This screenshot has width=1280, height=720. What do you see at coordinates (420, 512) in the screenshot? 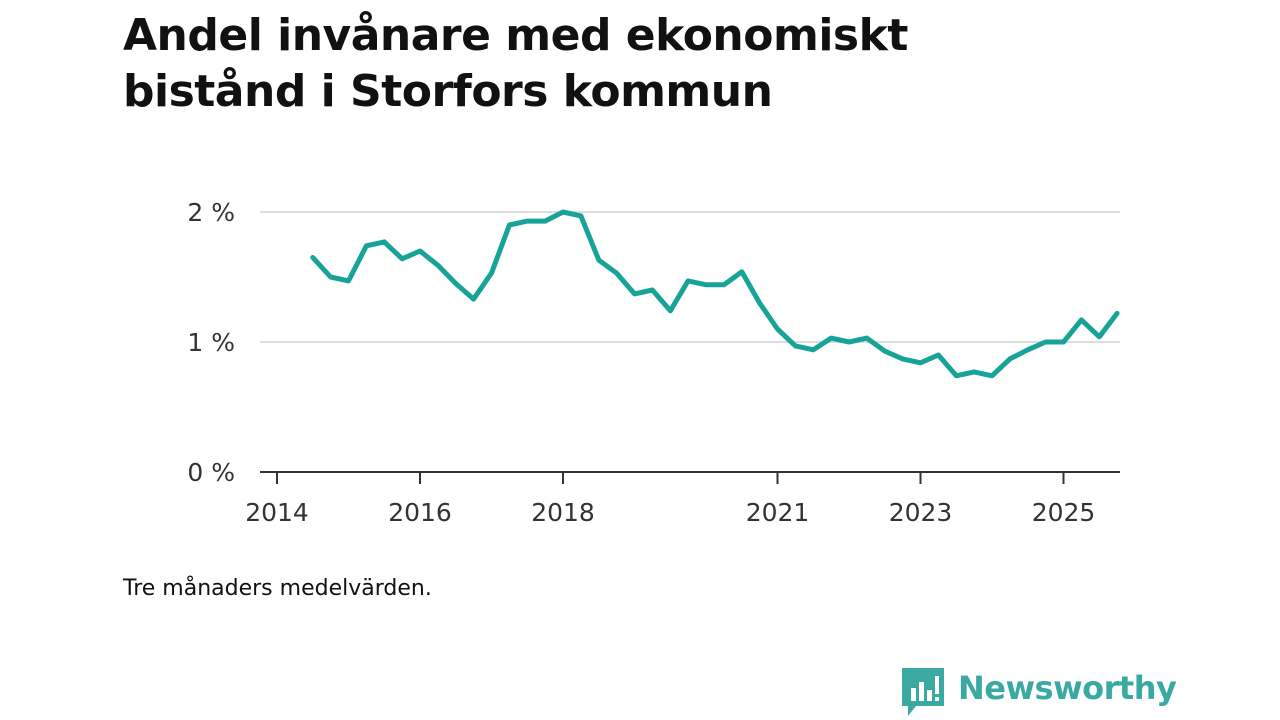
I see `x-tick-label: 2016` at bounding box center [420, 512].